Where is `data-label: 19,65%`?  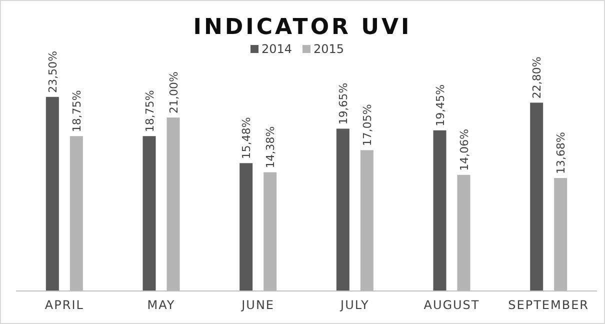 data-label: 19,65% is located at coordinates (343, 103).